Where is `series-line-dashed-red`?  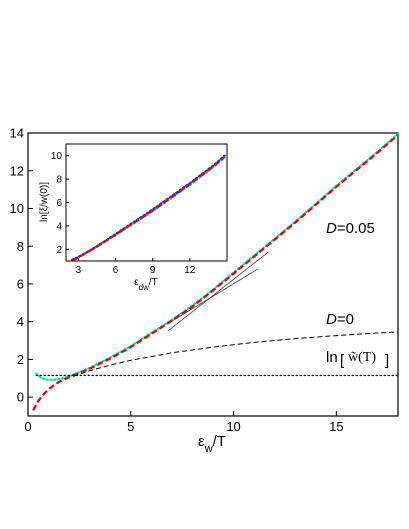 series-line-dashed-red is located at coordinates (148, 209).